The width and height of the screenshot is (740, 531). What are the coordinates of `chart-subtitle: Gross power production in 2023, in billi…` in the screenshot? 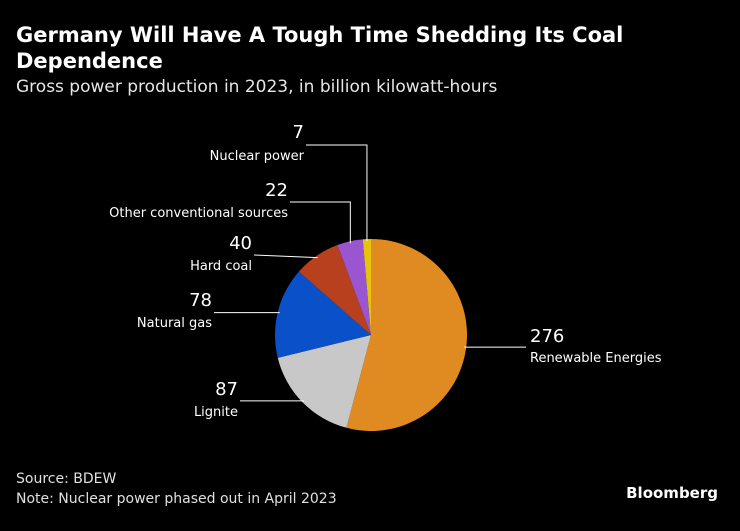 It's located at (257, 87).